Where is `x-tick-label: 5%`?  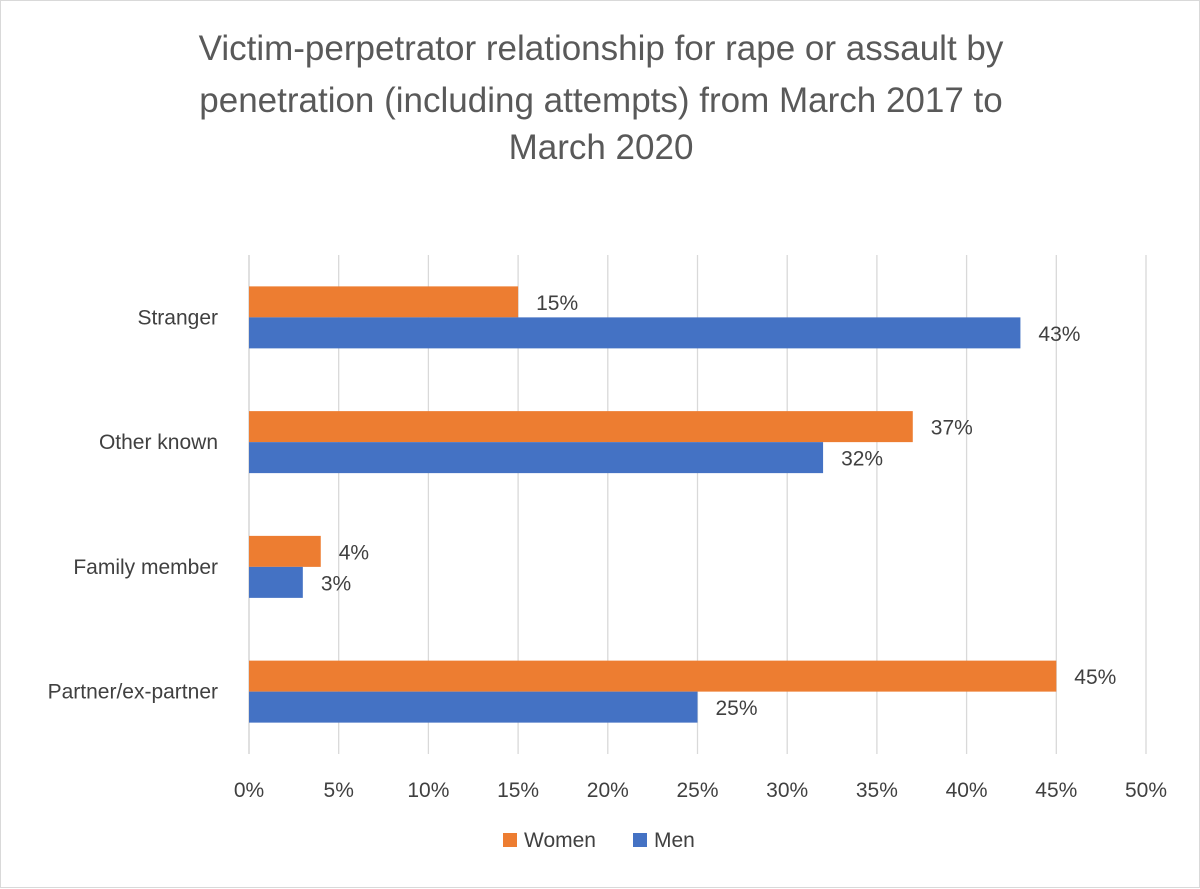 x-tick-label: 5% is located at coordinates (339, 790).